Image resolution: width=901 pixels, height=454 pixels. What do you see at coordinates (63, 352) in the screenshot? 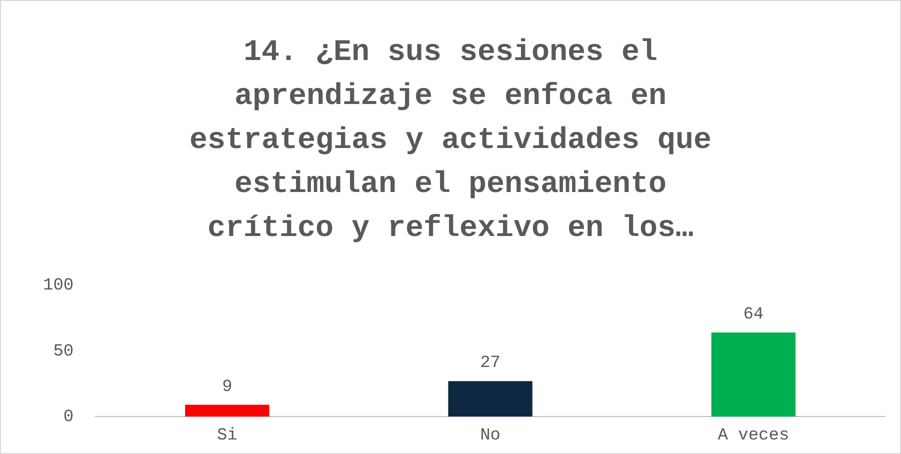
I see `y-tick-label: 50` at bounding box center [63, 352].